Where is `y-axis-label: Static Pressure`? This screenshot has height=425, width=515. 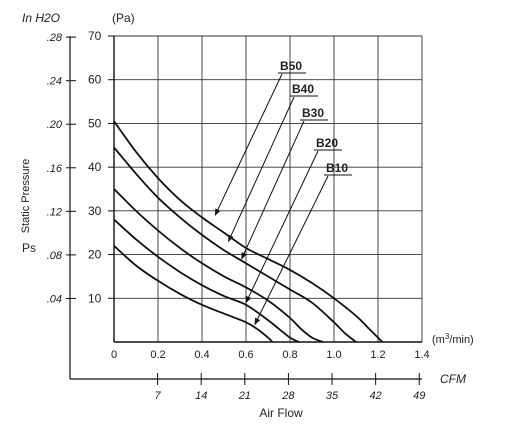
y-axis-label: Static Pressure is located at coordinates (26, 196).